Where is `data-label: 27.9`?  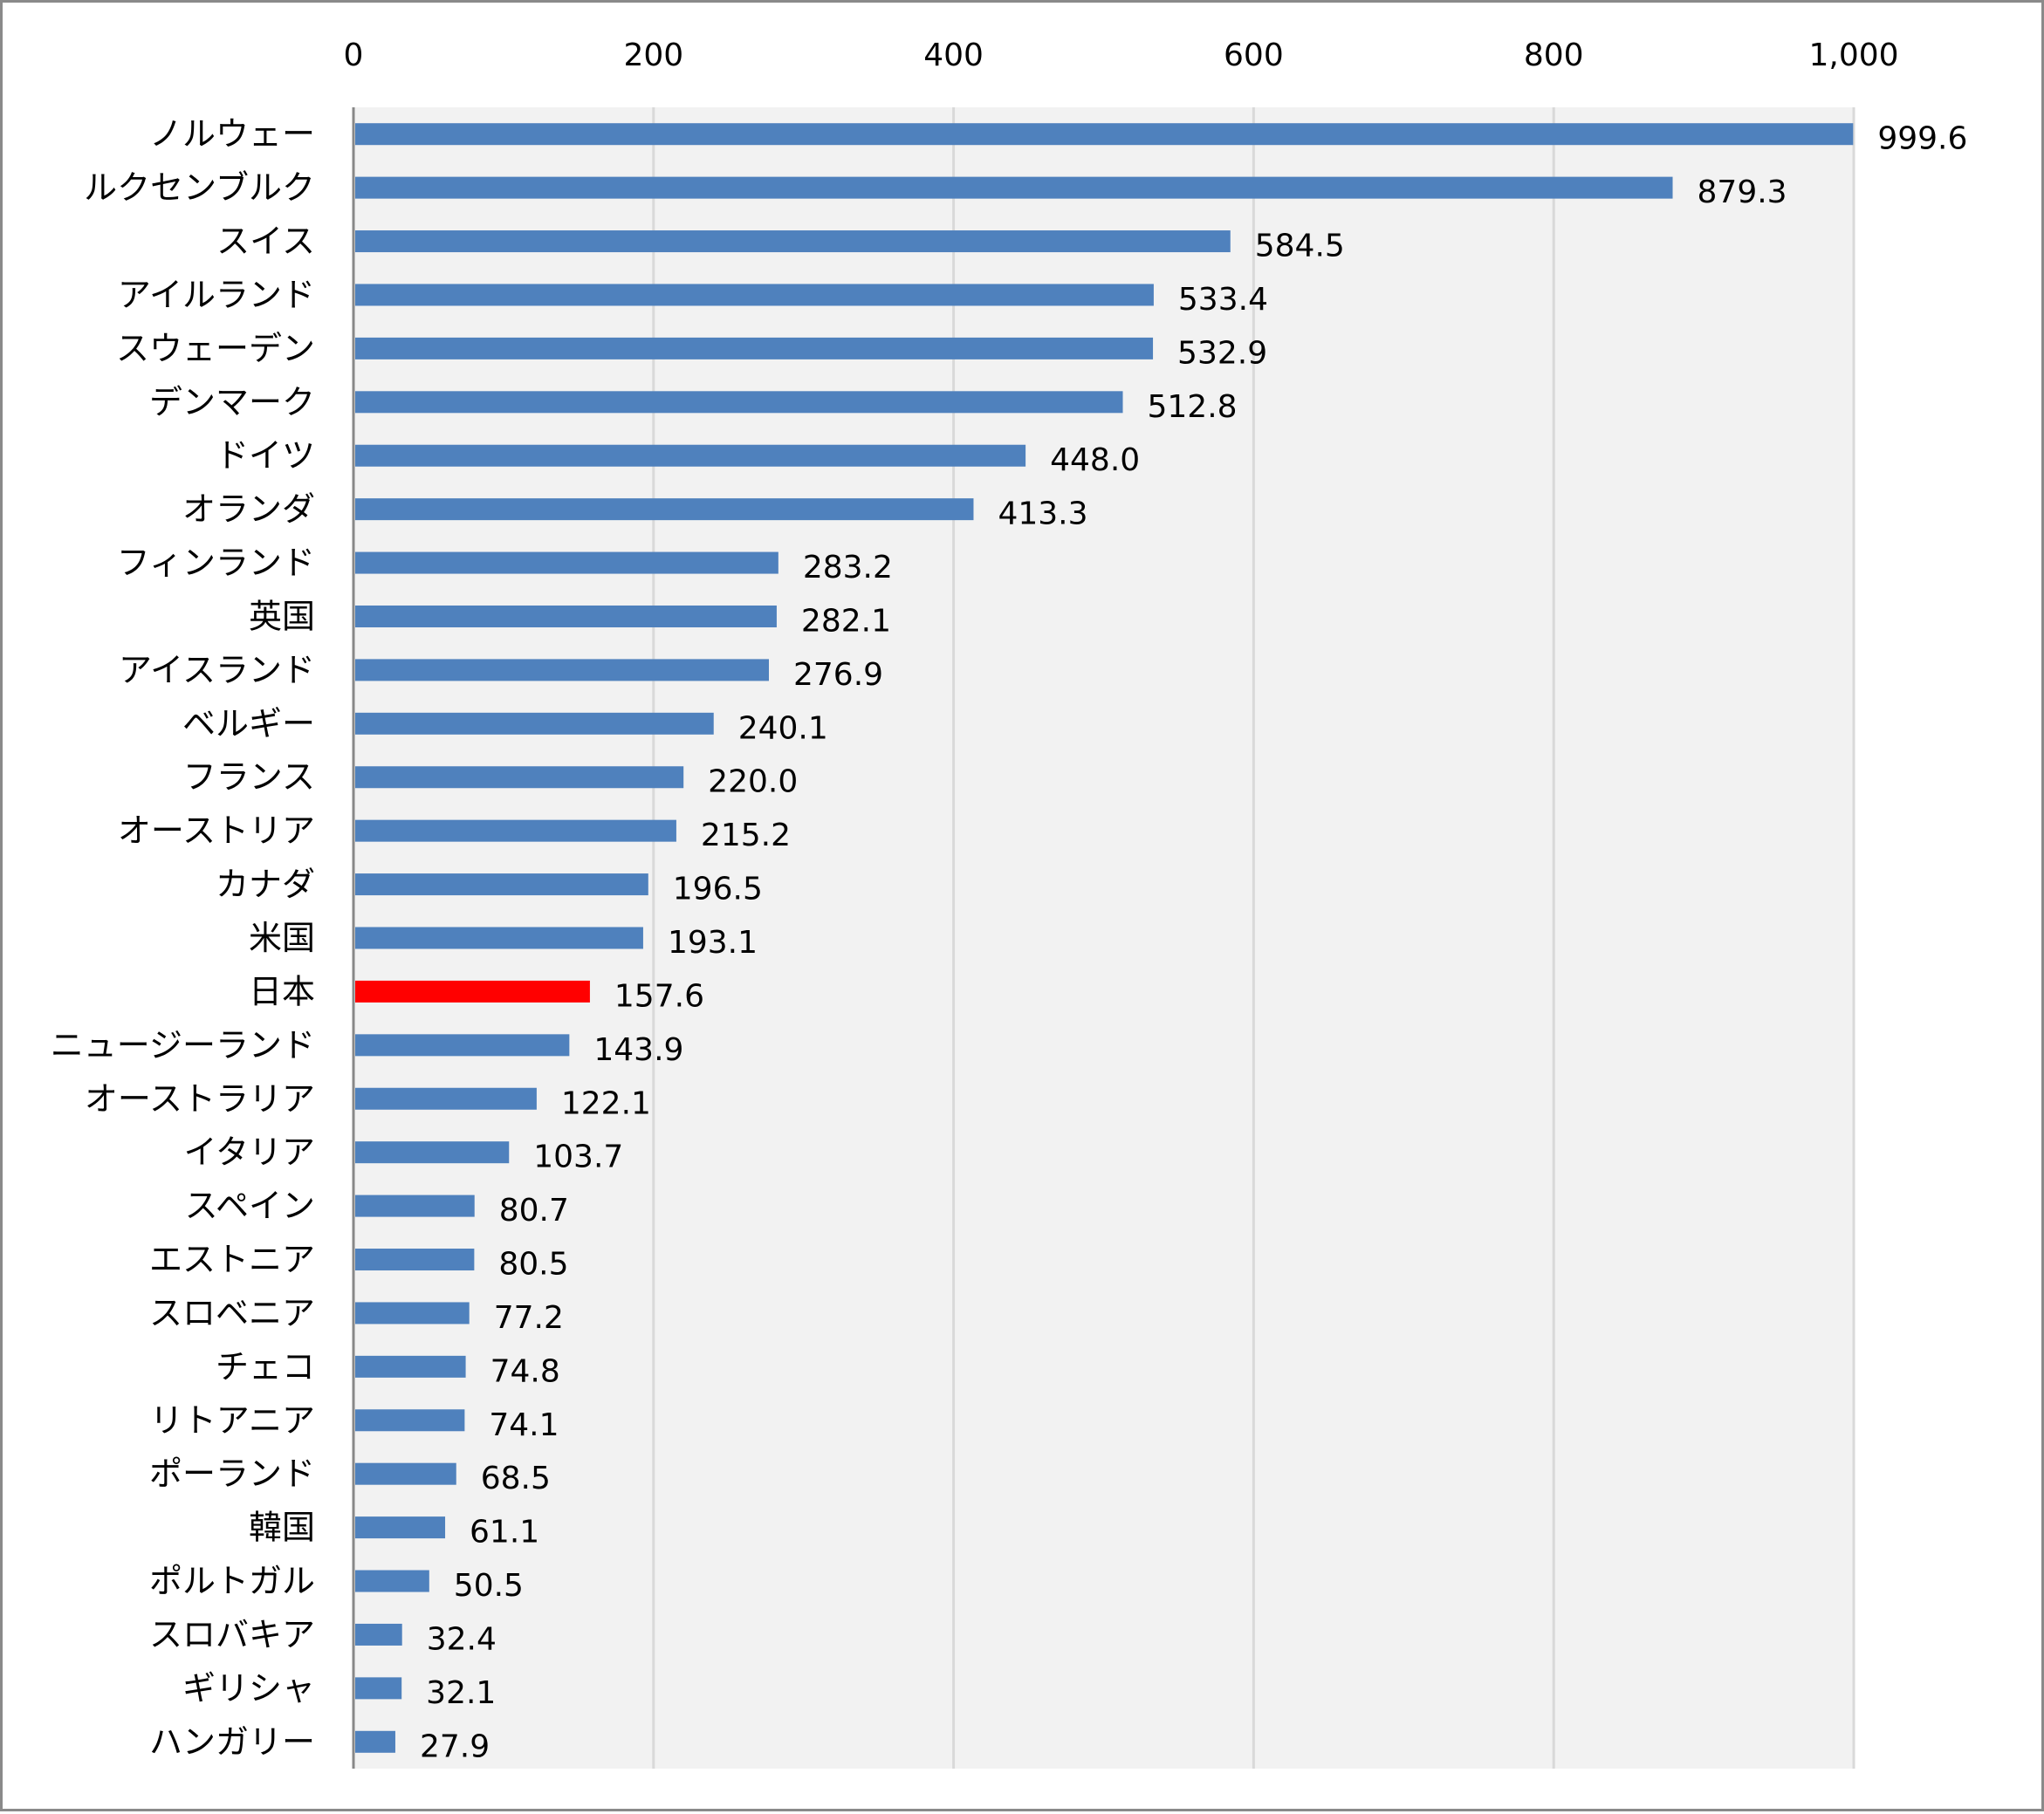 data-label: 27.9 is located at coordinates (455, 1746).